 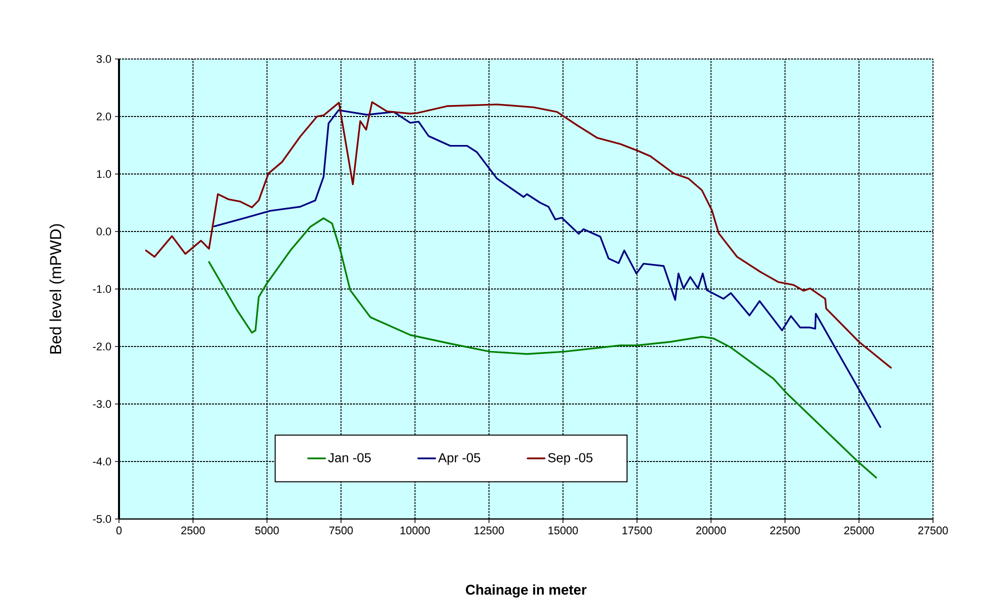 What do you see at coordinates (57, 289) in the screenshot?
I see `y-axis-title: Bed level (mPWD)` at bounding box center [57, 289].